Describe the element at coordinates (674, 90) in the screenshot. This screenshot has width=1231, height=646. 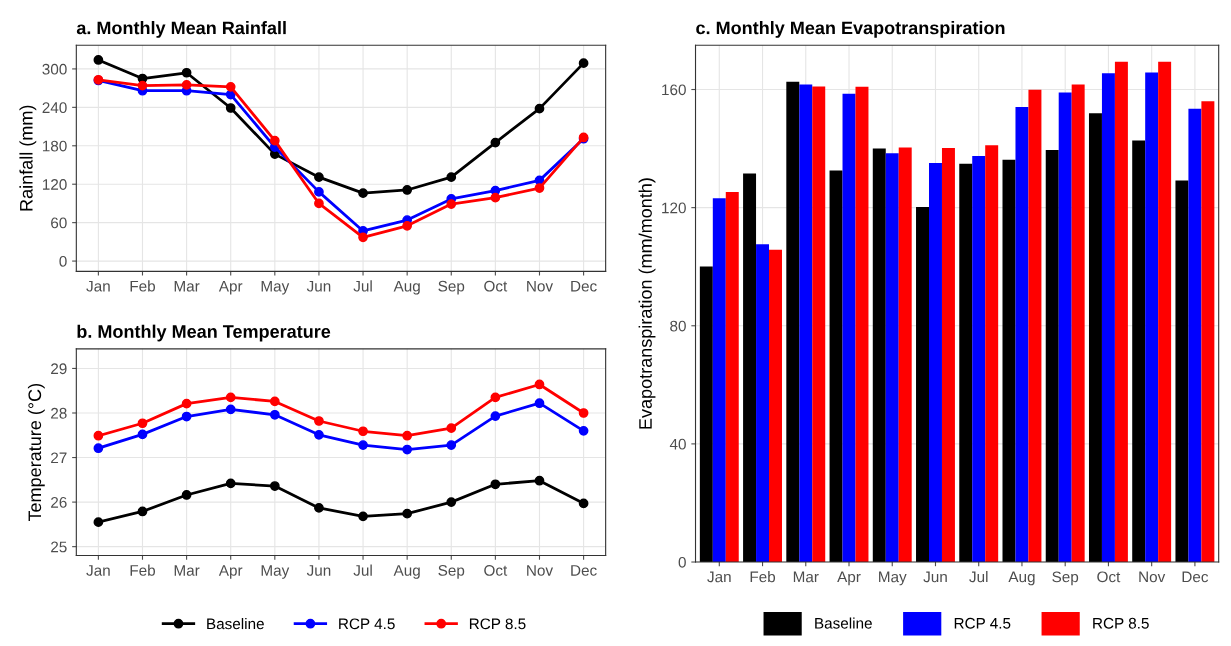
I see `y-tick-label: 160` at that location.